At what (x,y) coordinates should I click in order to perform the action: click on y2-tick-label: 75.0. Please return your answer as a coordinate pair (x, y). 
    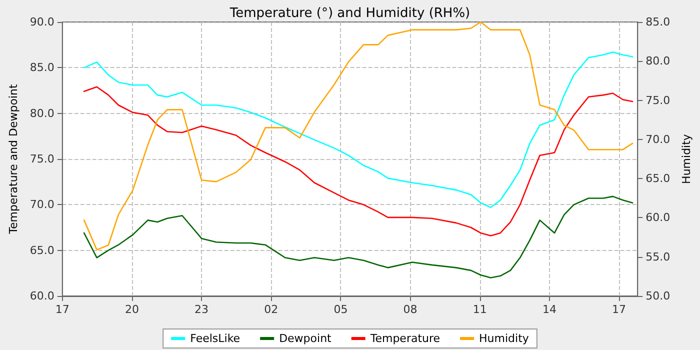
    Looking at the image, I should click on (658, 100).